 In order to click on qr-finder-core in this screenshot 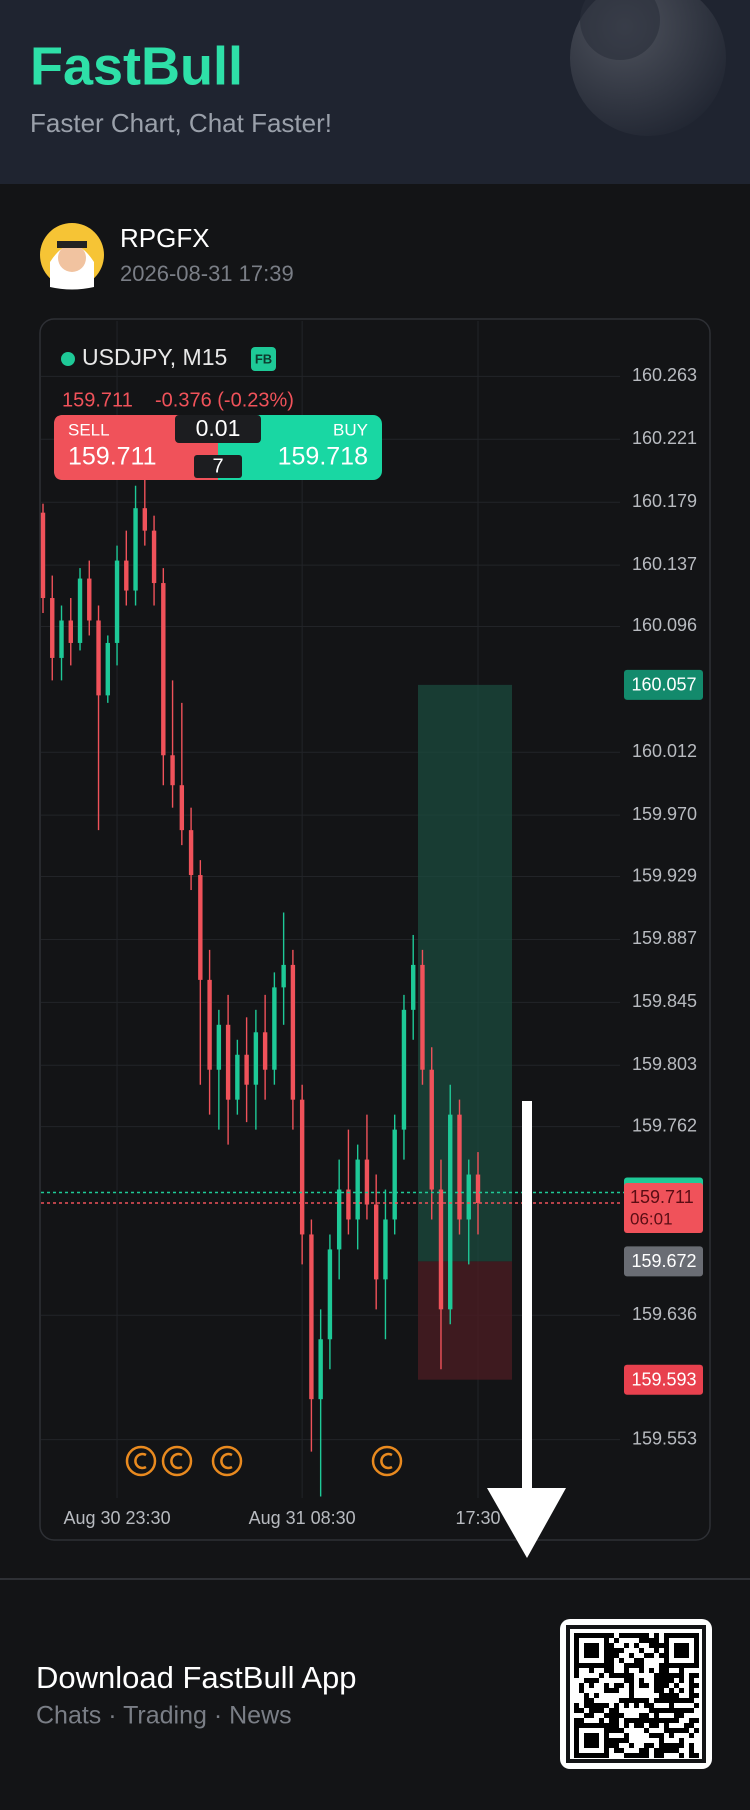, I will do `click(591, 1740)`.